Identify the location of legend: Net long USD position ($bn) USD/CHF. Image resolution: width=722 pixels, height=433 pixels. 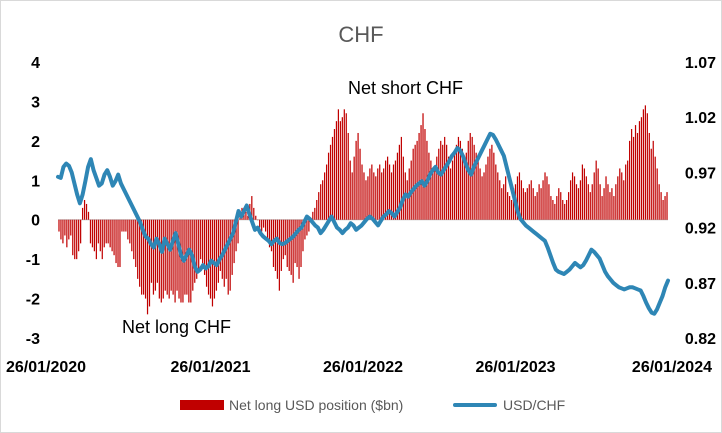
(372, 405).